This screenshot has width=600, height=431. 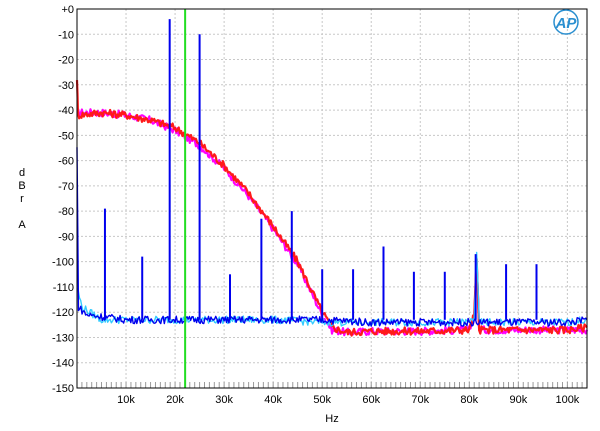 I want to click on x-axis-label: Hz, so click(x=331, y=419).